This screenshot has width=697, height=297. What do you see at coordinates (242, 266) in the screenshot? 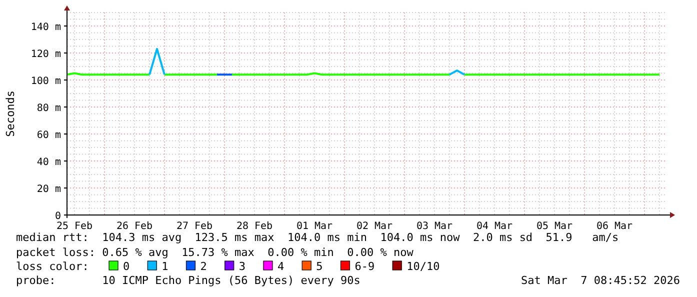
I see `legend-label: 3` at bounding box center [242, 266].